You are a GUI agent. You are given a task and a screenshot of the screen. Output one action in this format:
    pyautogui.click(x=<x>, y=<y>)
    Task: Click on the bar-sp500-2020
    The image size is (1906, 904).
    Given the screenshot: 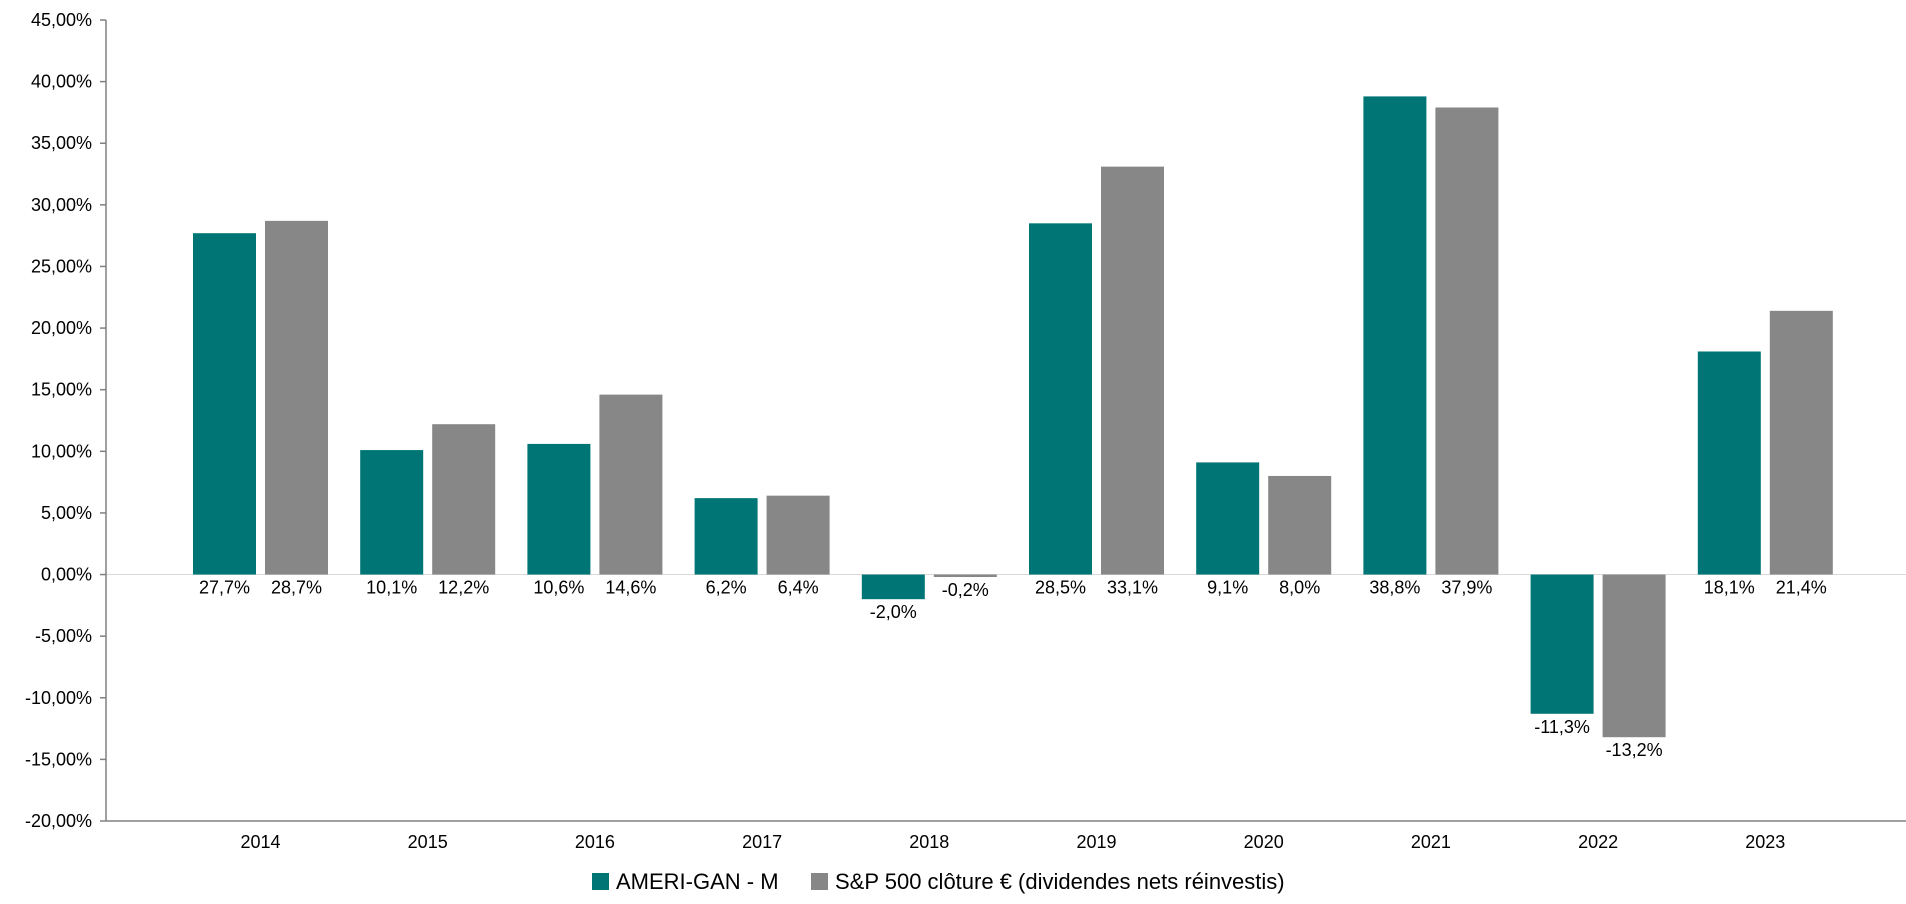 What is the action you would take?
    pyautogui.click(x=1300, y=525)
    